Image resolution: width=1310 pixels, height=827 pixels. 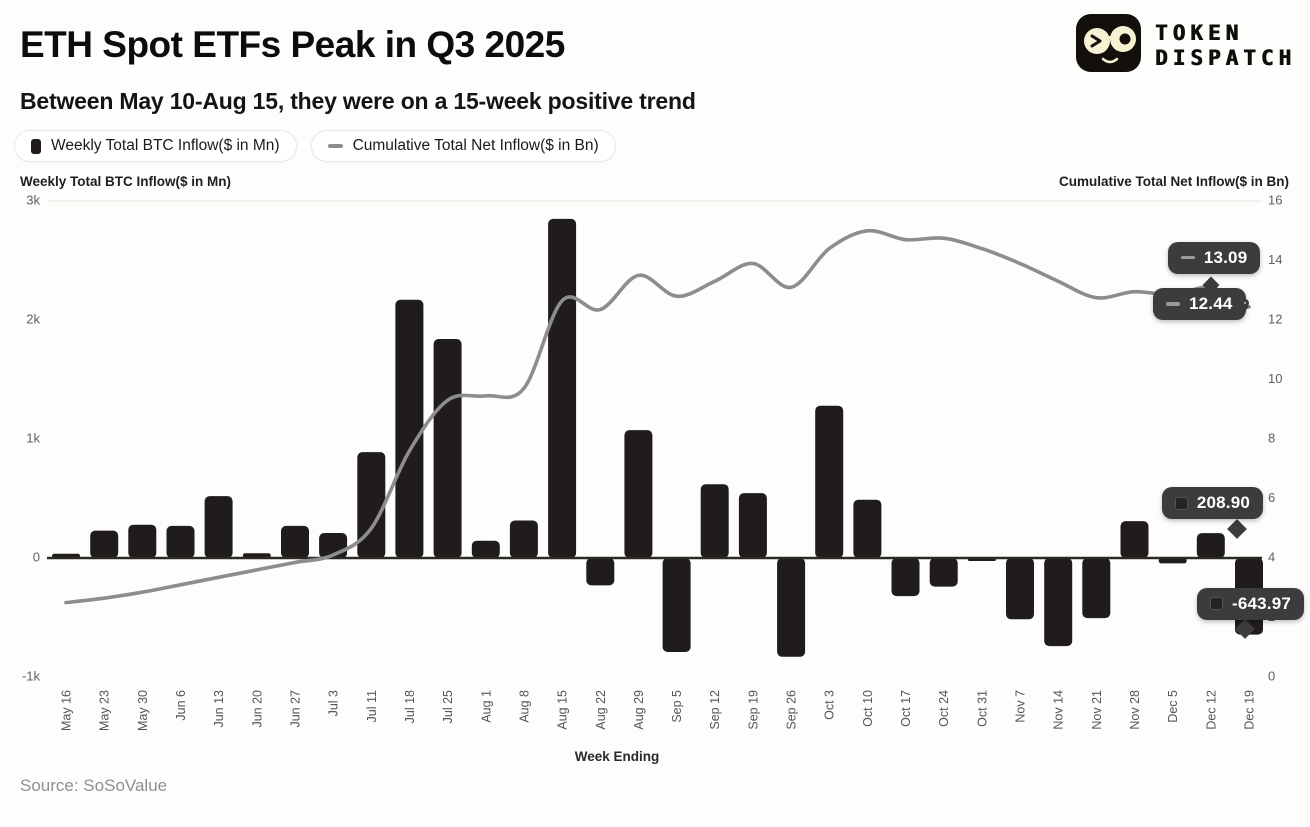 I want to click on legend-label: Weekly Total BTC Inflow($ in Mn), so click(x=165, y=145).